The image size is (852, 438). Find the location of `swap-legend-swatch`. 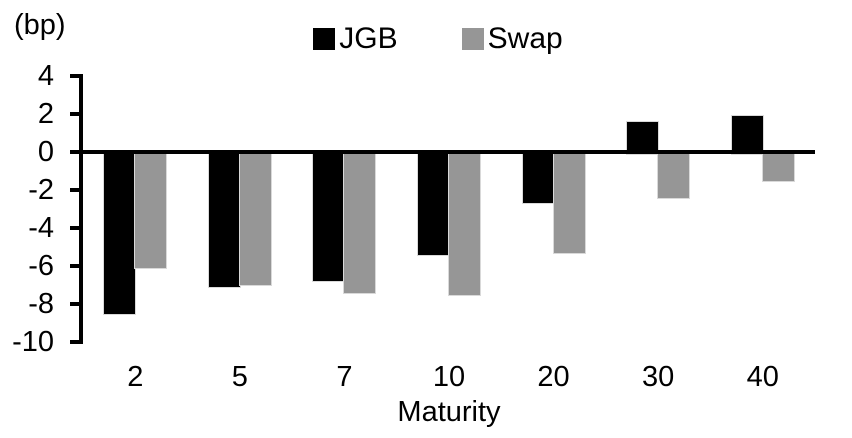

swap-legend-swatch is located at coordinates (472, 39).